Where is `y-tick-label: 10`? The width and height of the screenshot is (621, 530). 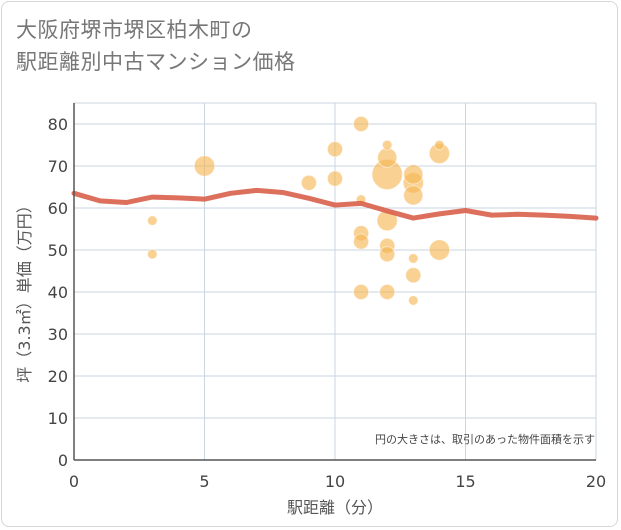
y-tick-label: 10 is located at coordinates (58, 418).